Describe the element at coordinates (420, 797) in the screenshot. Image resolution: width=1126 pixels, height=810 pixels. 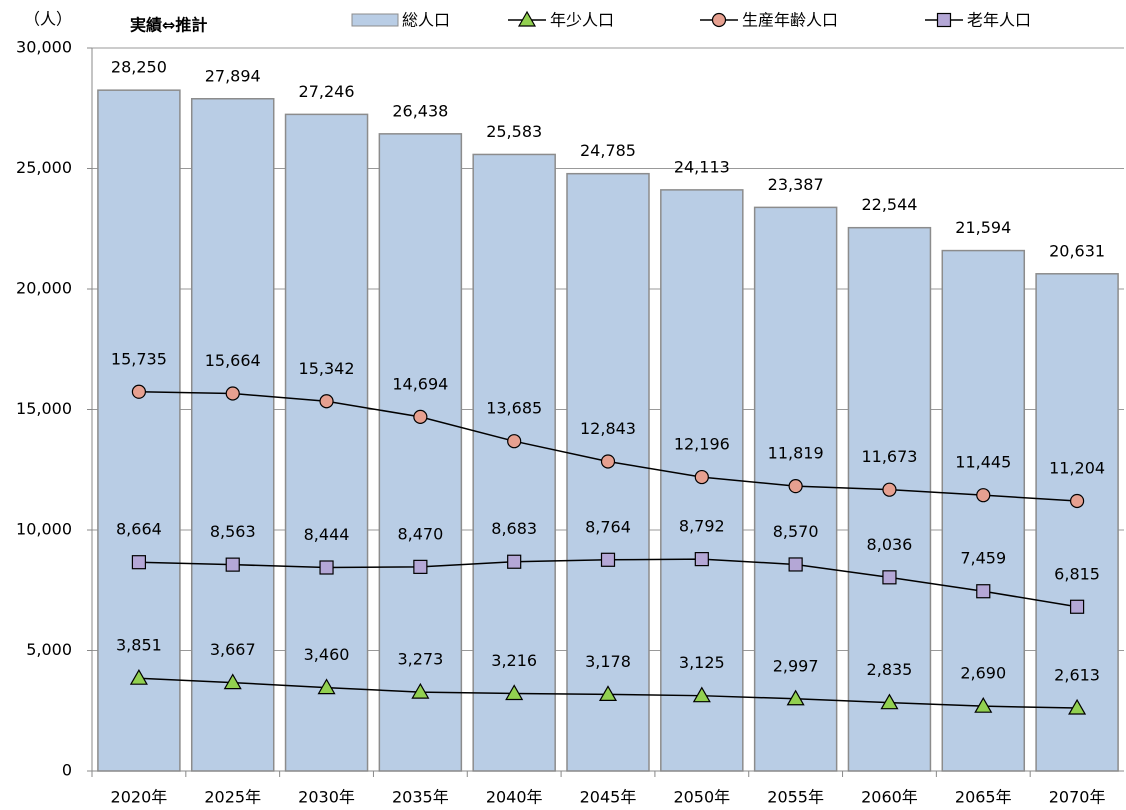
I see `x-tick-label: 2035年` at that location.